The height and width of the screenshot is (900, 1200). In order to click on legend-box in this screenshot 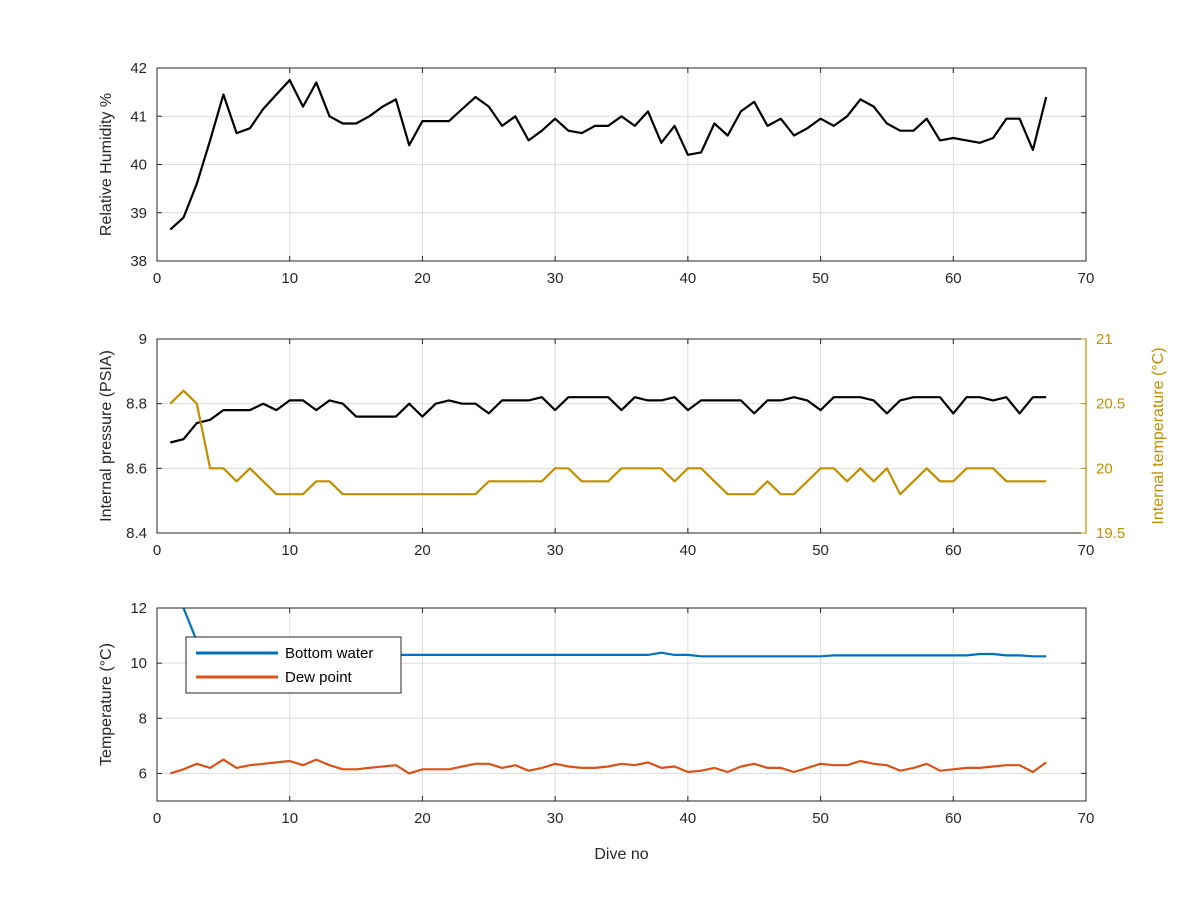, I will do `click(293, 665)`.